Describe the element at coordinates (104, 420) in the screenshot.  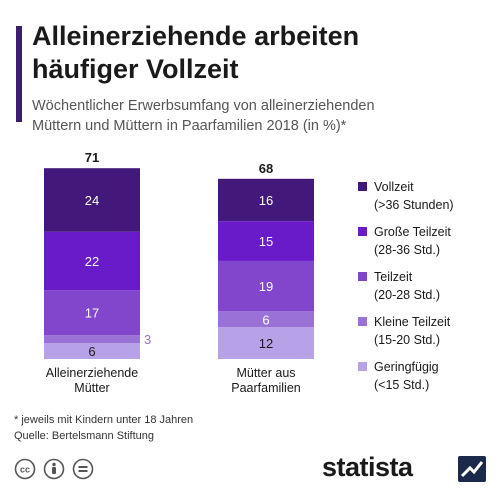
I see `footnote-text: * jeweils mit Kindern unter 18 Jahren` at that location.